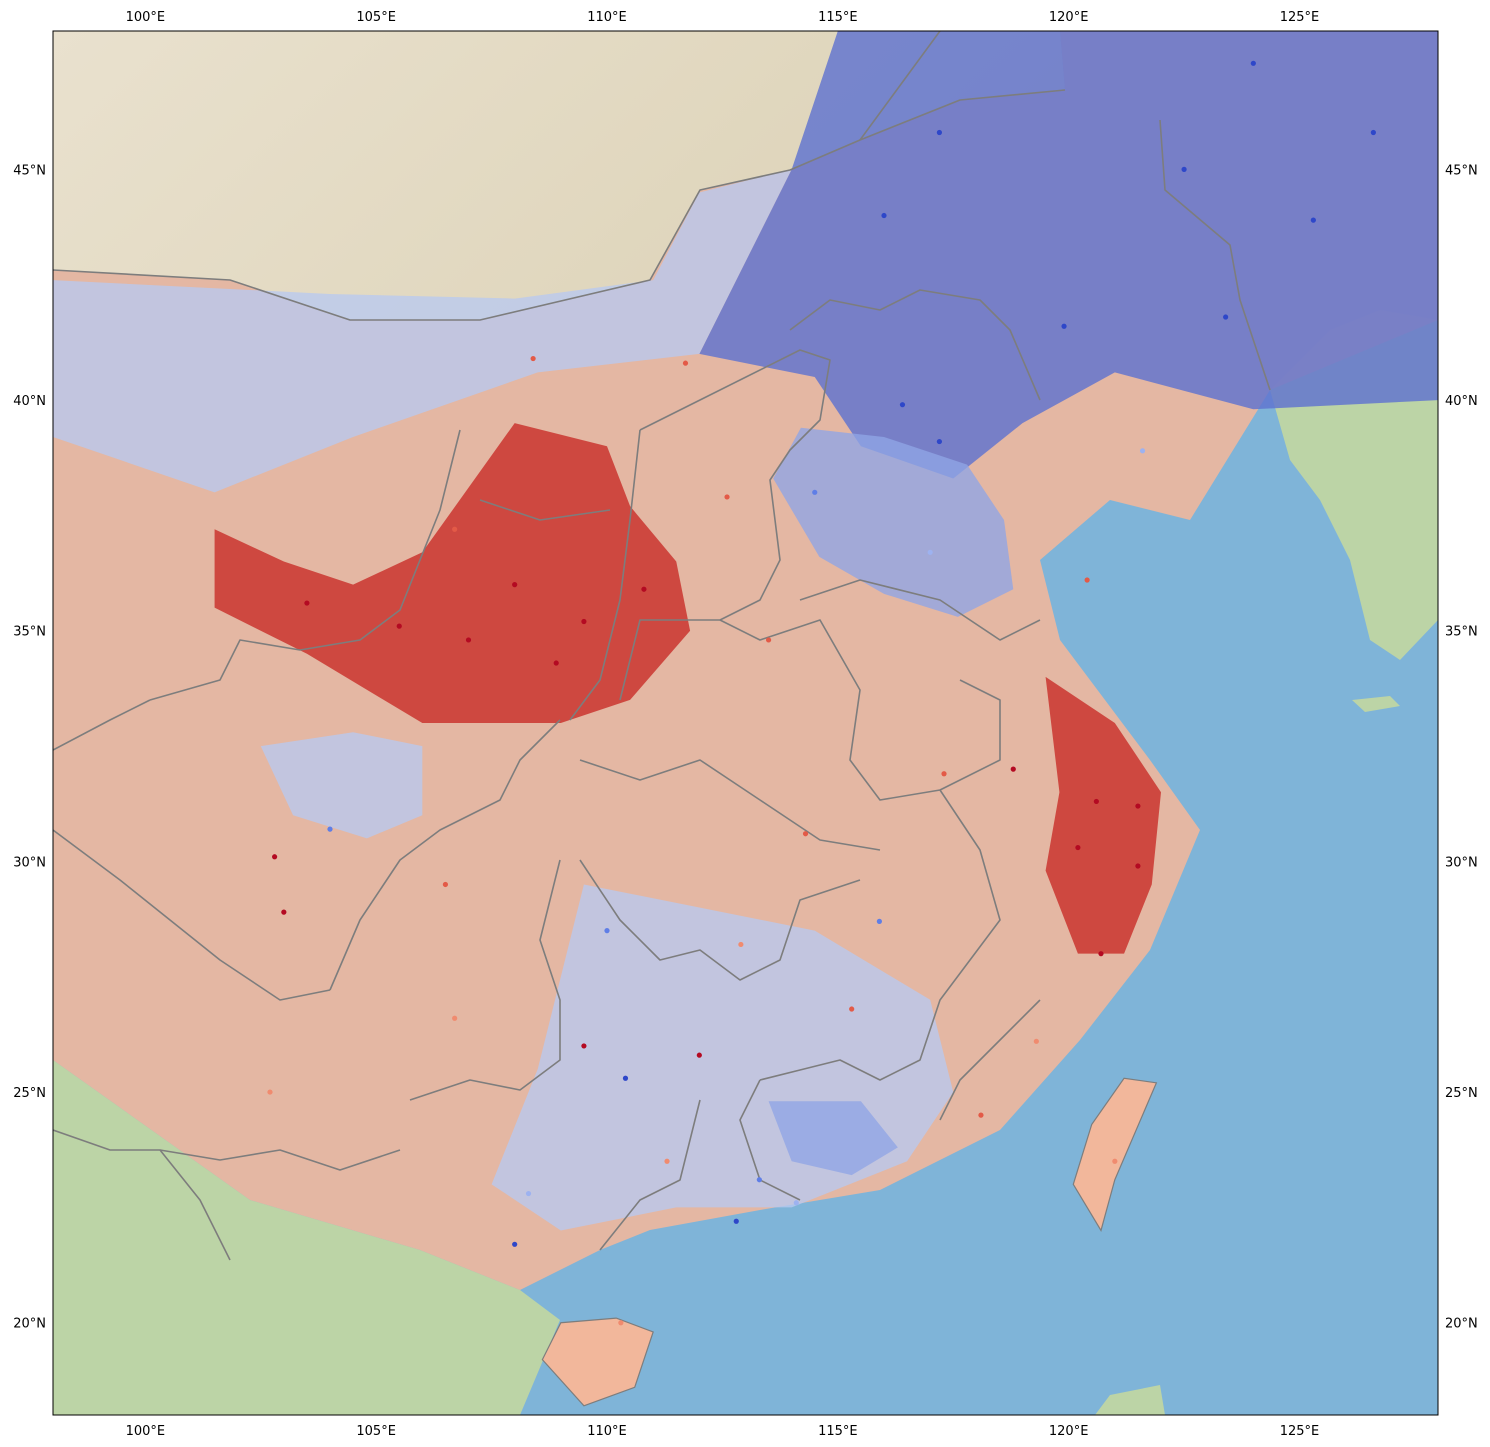 This screenshot has height=1447, width=1490. What do you see at coordinates (29, 170) in the screenshot?
I see `lat-tick-label-left: 45°N` at bounding box center [29, 170].